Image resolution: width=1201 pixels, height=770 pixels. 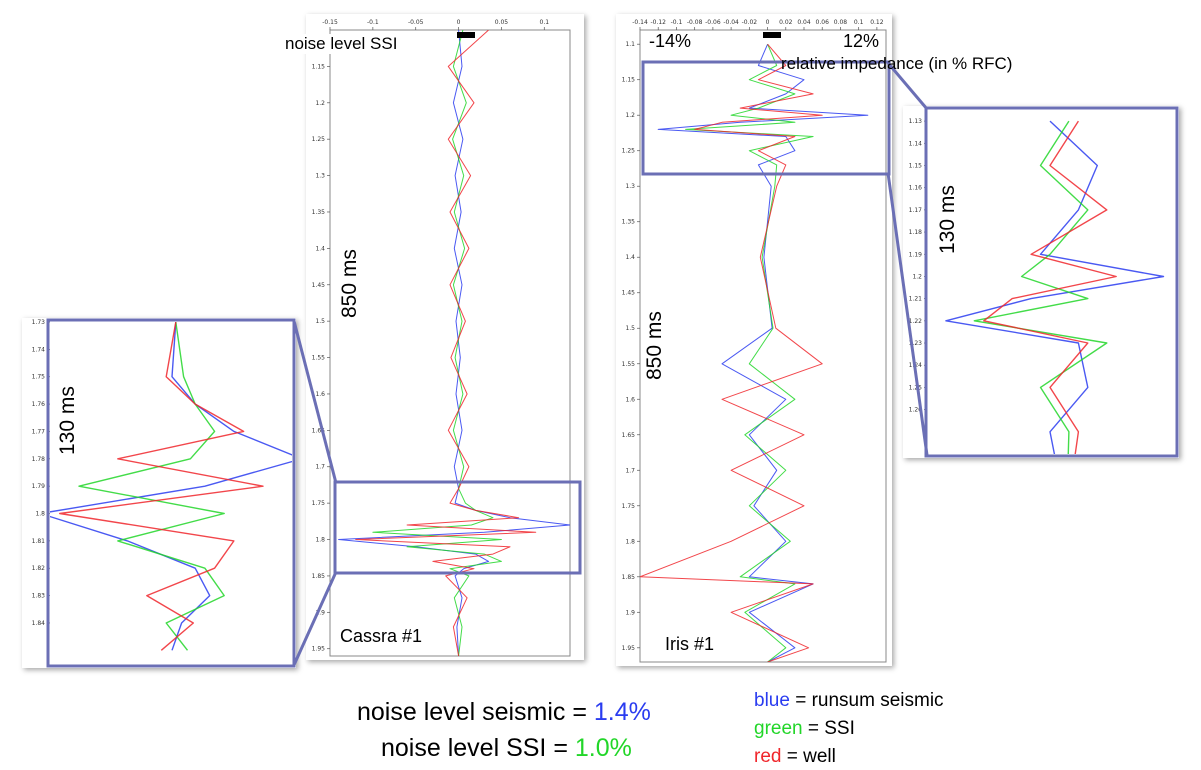 What do you see at coordinates (39, 322) in the screenshot?
I see `cassra-zoom-ytick-label: 1.73` at bounding box center [39, 322].